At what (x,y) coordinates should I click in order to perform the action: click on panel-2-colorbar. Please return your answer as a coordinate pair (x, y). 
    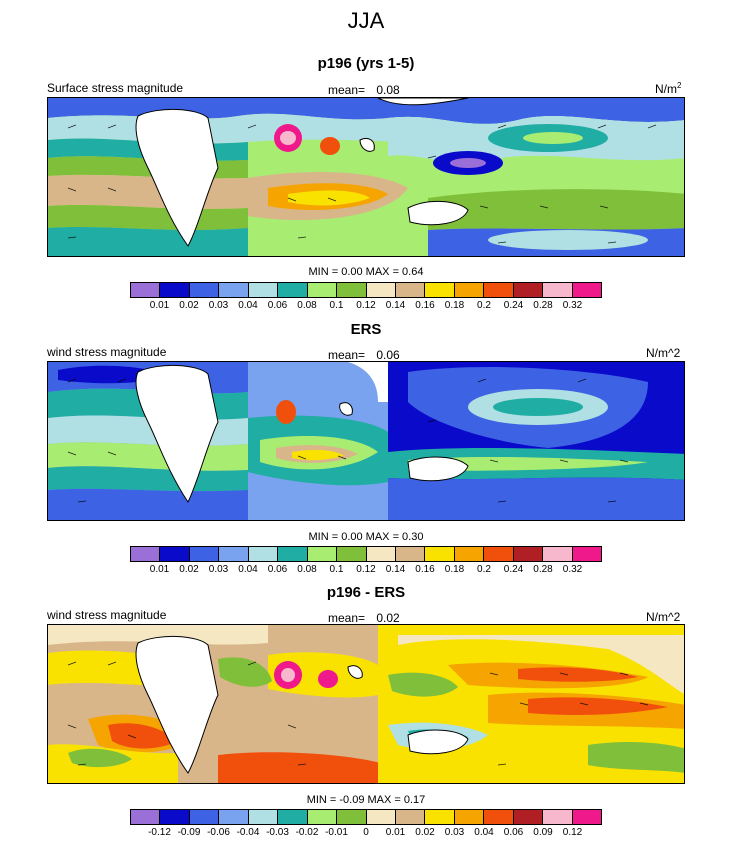
    Looking at the image, I should click on (366, 554).